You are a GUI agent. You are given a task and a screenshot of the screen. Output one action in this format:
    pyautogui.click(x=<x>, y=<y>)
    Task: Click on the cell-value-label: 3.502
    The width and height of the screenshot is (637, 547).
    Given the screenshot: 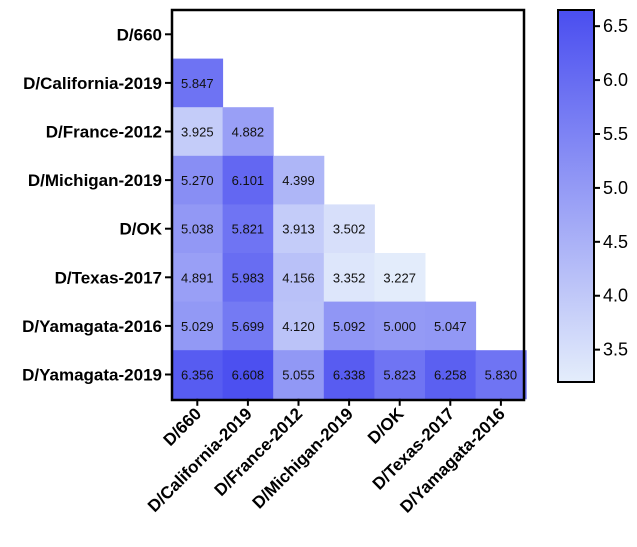 What is the action you would take?
    pyautogui.click(x=349, y=229)
    